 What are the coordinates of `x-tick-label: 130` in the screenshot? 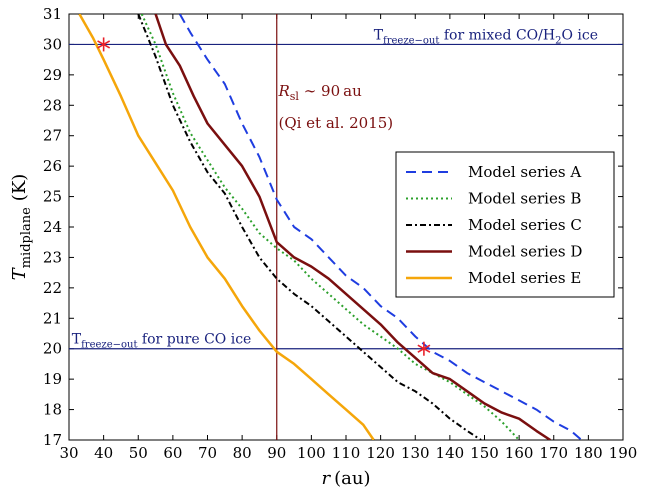 It's located at (415, 453).